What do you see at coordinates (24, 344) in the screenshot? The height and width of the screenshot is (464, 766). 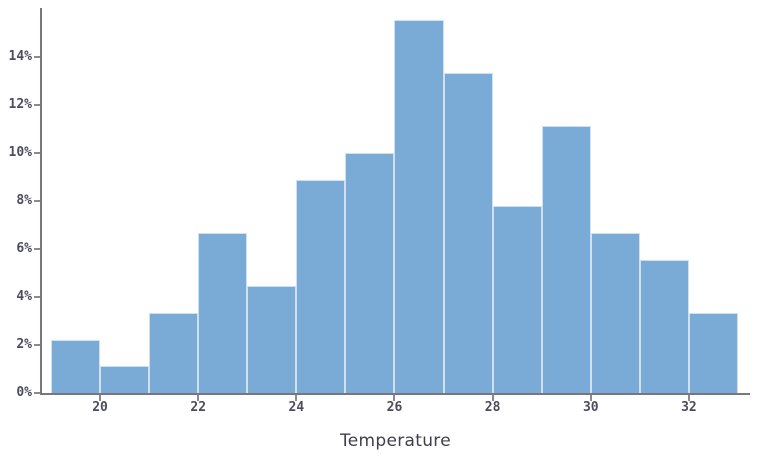 I see `y-tick-label: 2%` at bounding box center [24, 344].